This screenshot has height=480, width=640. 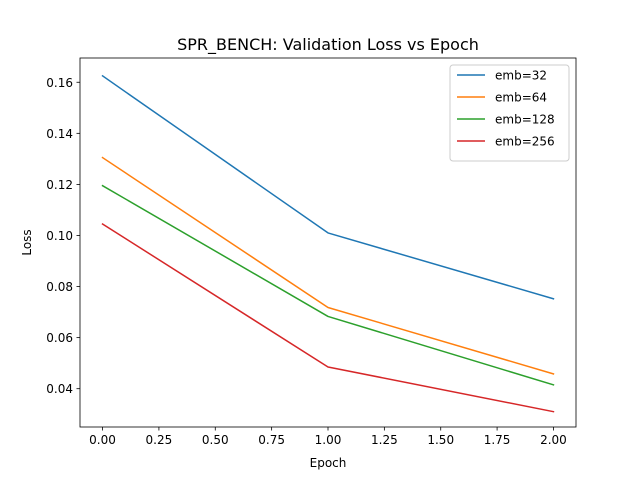 I want to click on legend-label: emb=64, so click(x=521, y=98).